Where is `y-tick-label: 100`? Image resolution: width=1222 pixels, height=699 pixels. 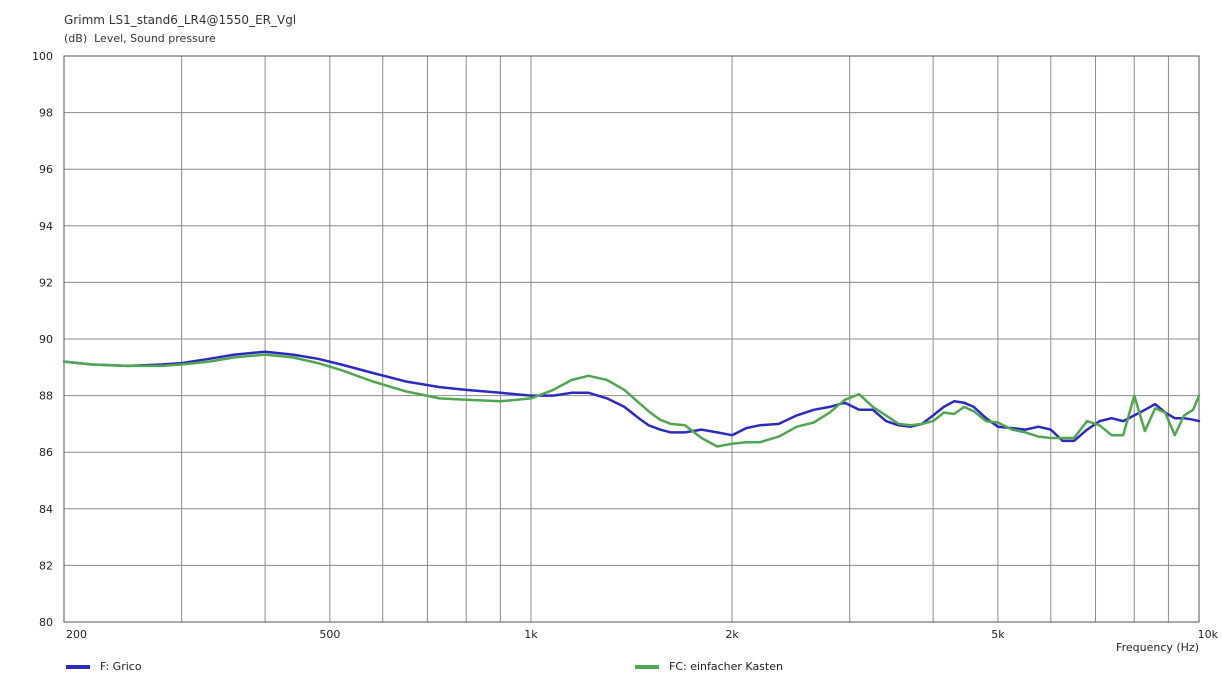
y-tick-label: 100 is located at coordinates (42, 56).